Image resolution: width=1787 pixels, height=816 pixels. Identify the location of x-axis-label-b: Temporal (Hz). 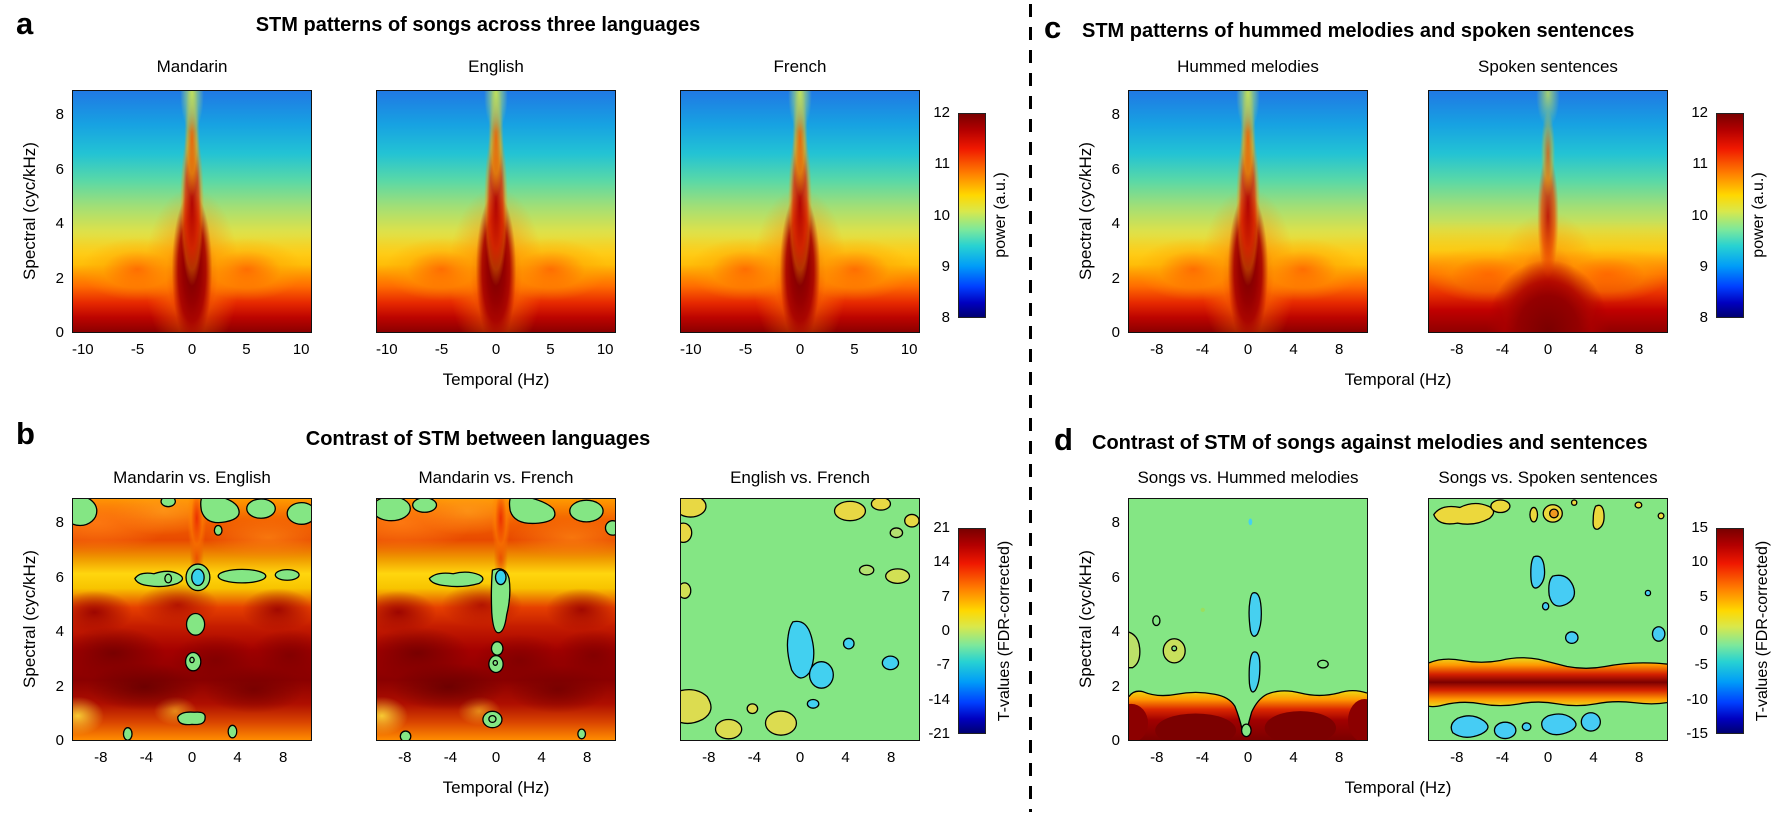
(496, 787).